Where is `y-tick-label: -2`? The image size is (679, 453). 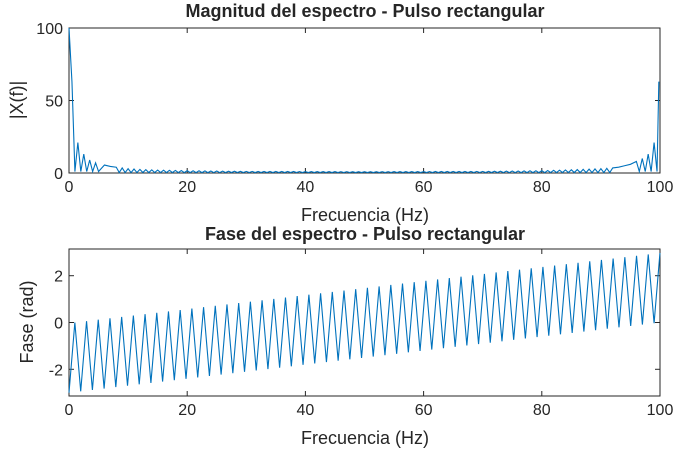 y-tick-label: -2 is located at coordinates (56, 370).